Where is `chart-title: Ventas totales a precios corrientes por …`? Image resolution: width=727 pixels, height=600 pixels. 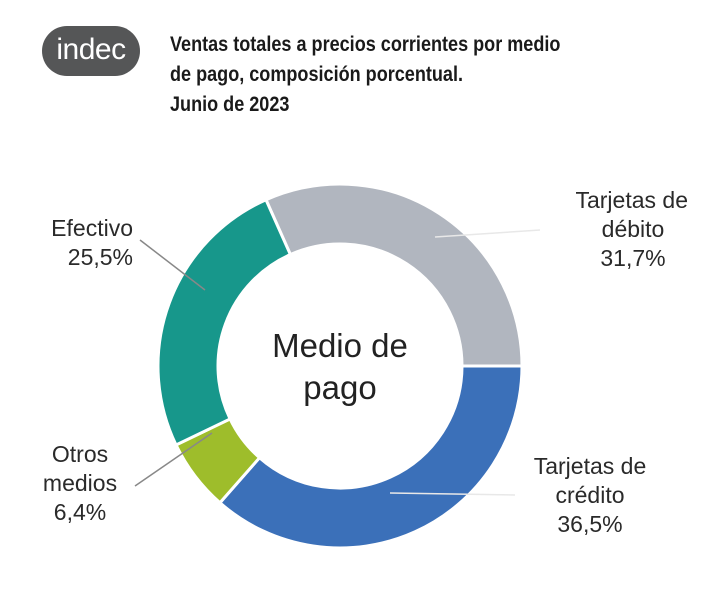 chart-title: Ventas totales a precios corrientes por … is located at coordinates (393, 75).